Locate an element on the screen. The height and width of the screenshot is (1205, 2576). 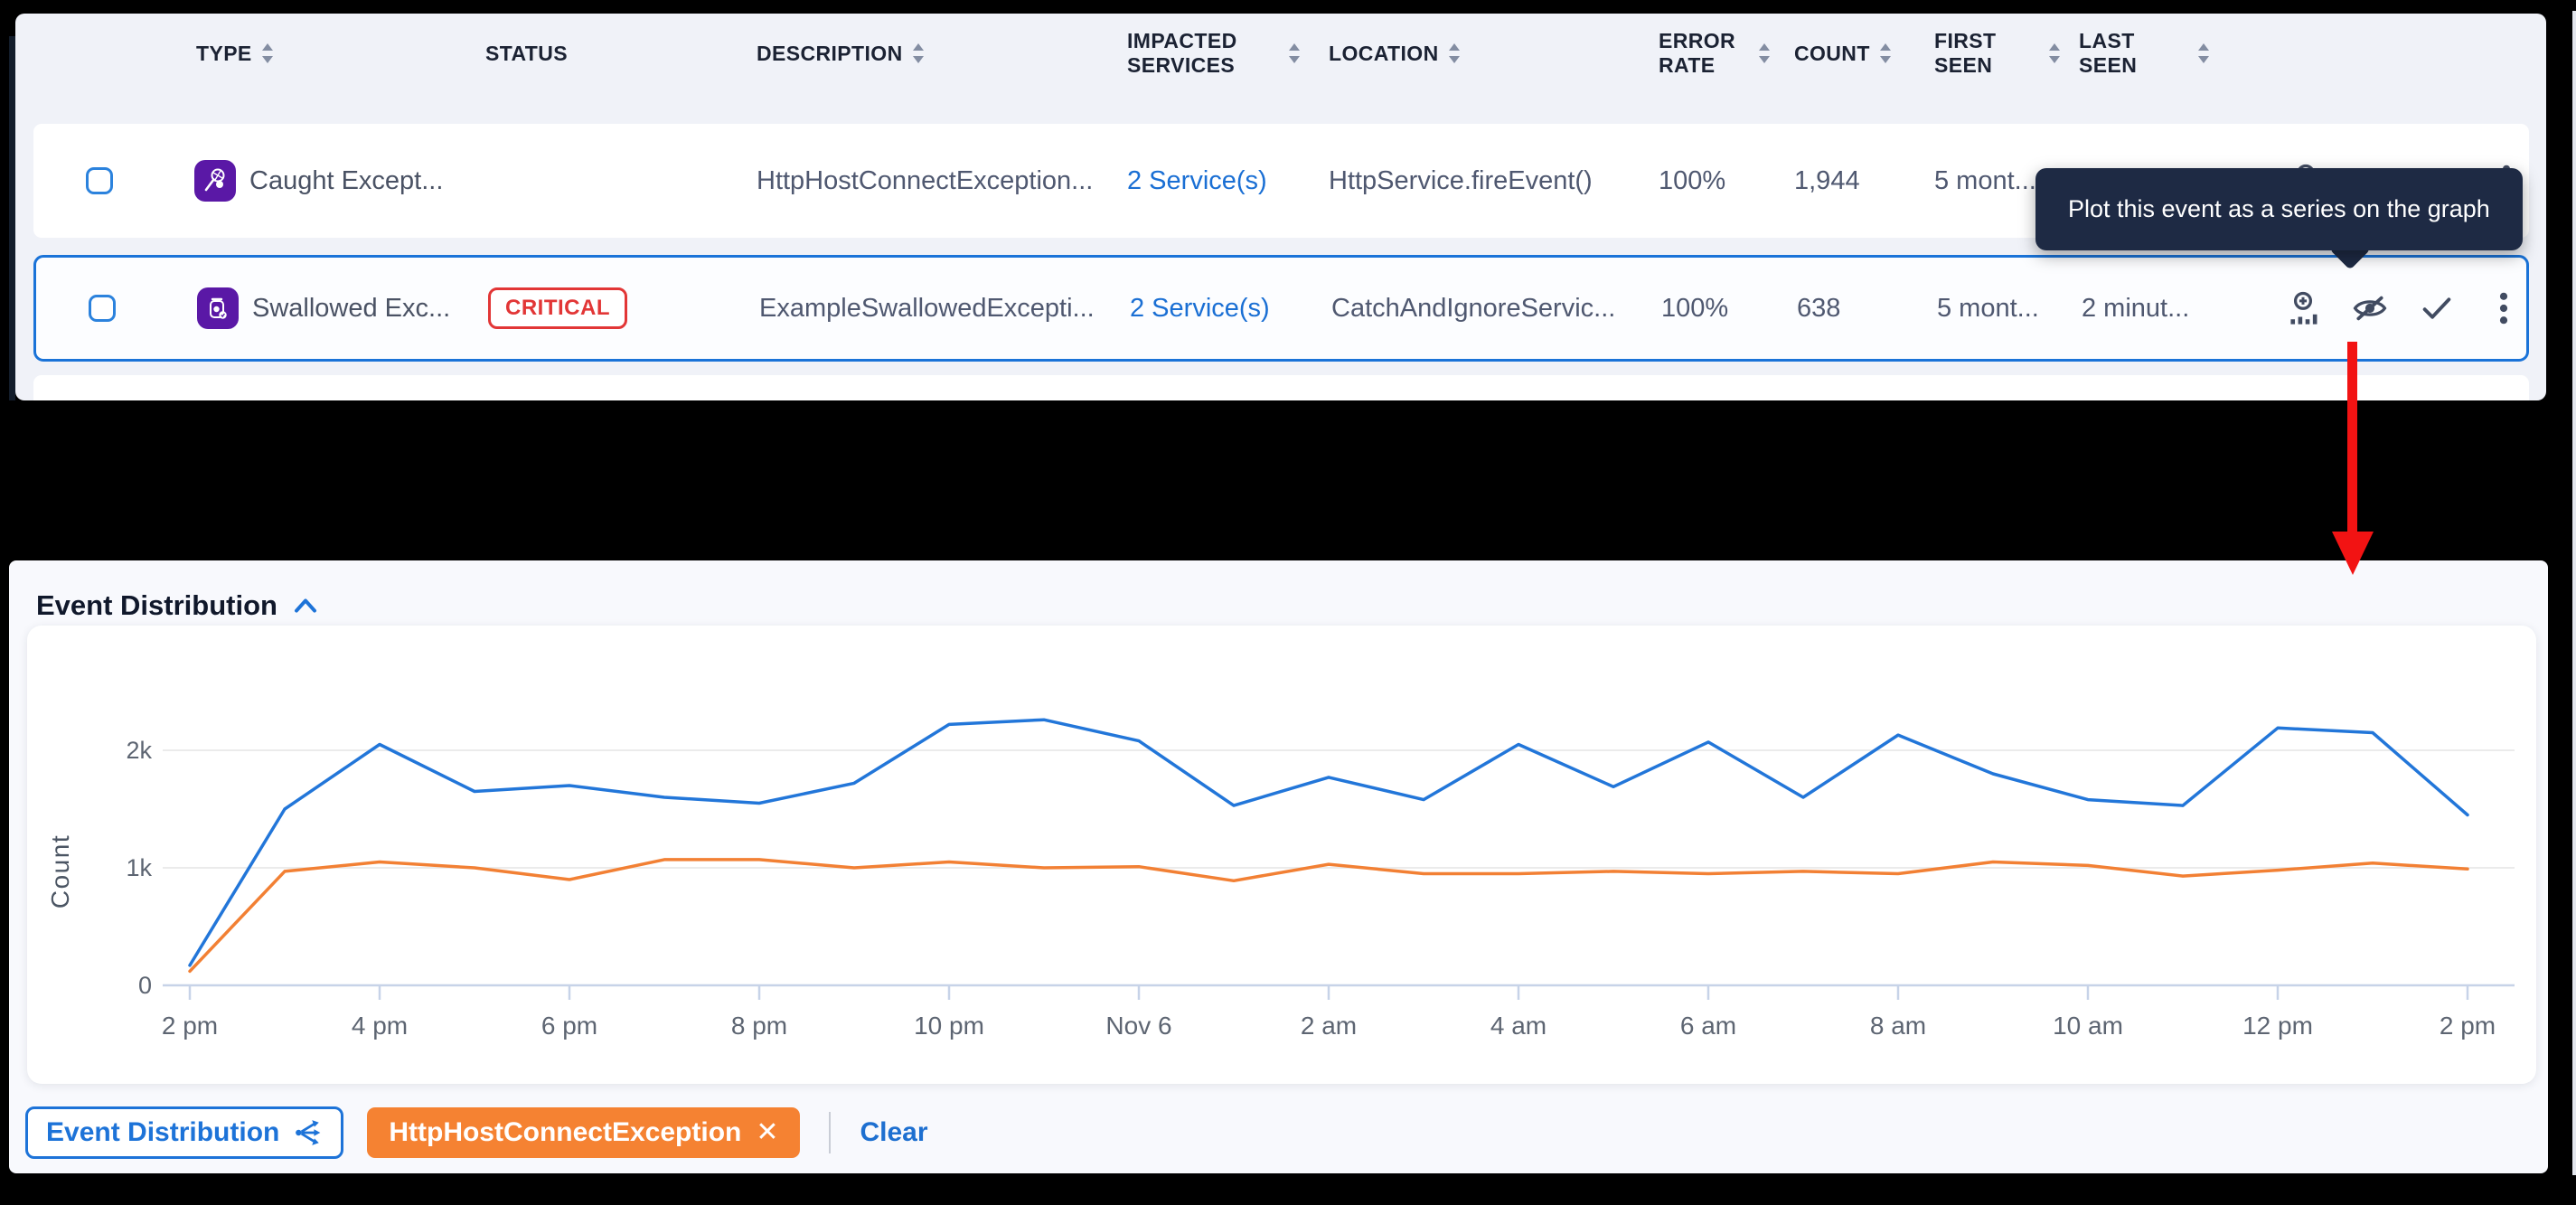
column-header-status: STATUS is located at coordinates (602, 54).